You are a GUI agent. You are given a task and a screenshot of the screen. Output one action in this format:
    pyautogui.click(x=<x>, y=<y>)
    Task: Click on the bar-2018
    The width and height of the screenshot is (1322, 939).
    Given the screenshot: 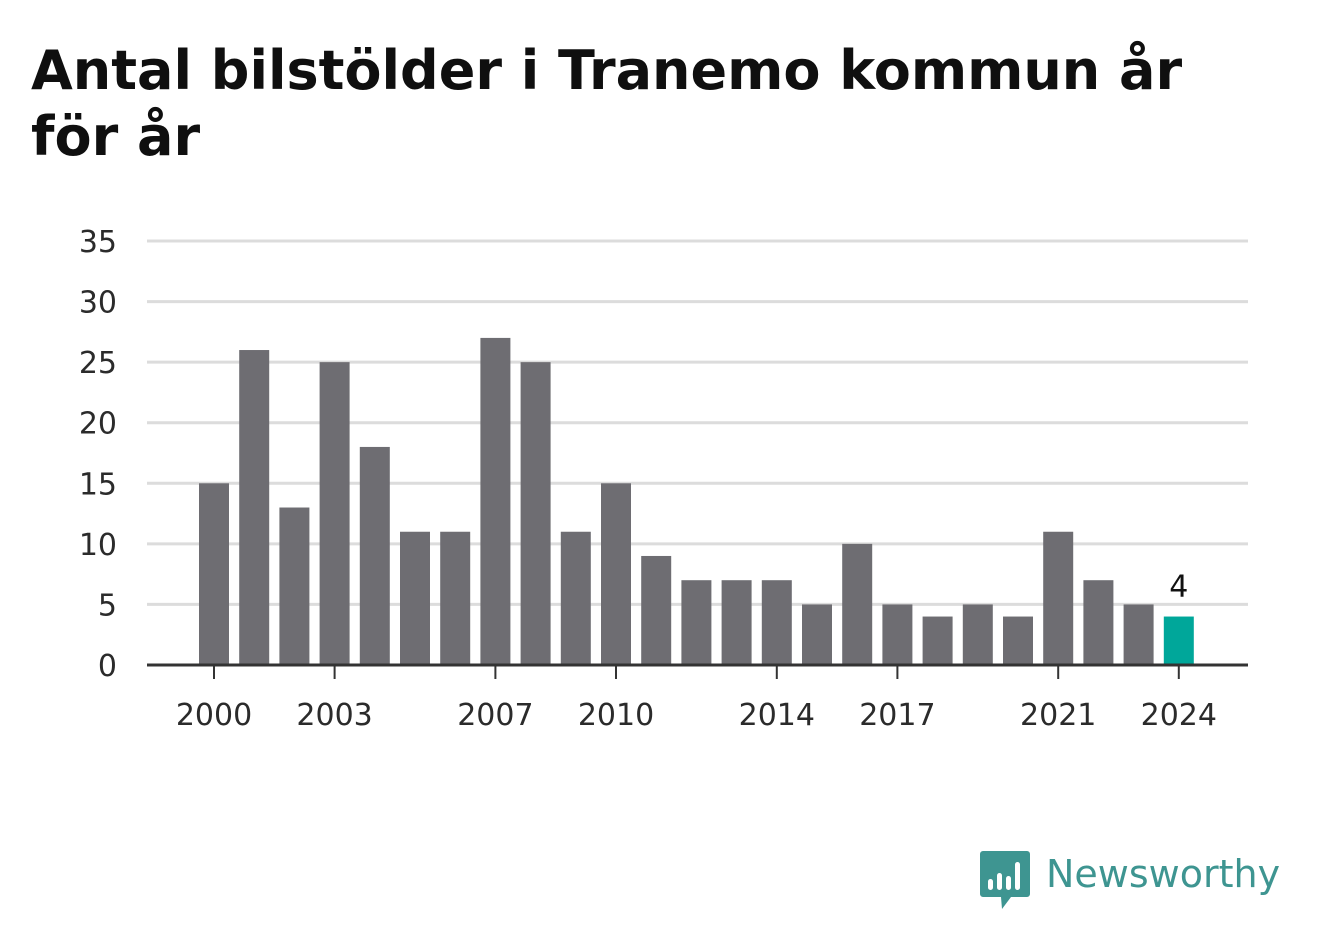 What is the action you would take?
    pyautogui.click(x=937, y=640)
    